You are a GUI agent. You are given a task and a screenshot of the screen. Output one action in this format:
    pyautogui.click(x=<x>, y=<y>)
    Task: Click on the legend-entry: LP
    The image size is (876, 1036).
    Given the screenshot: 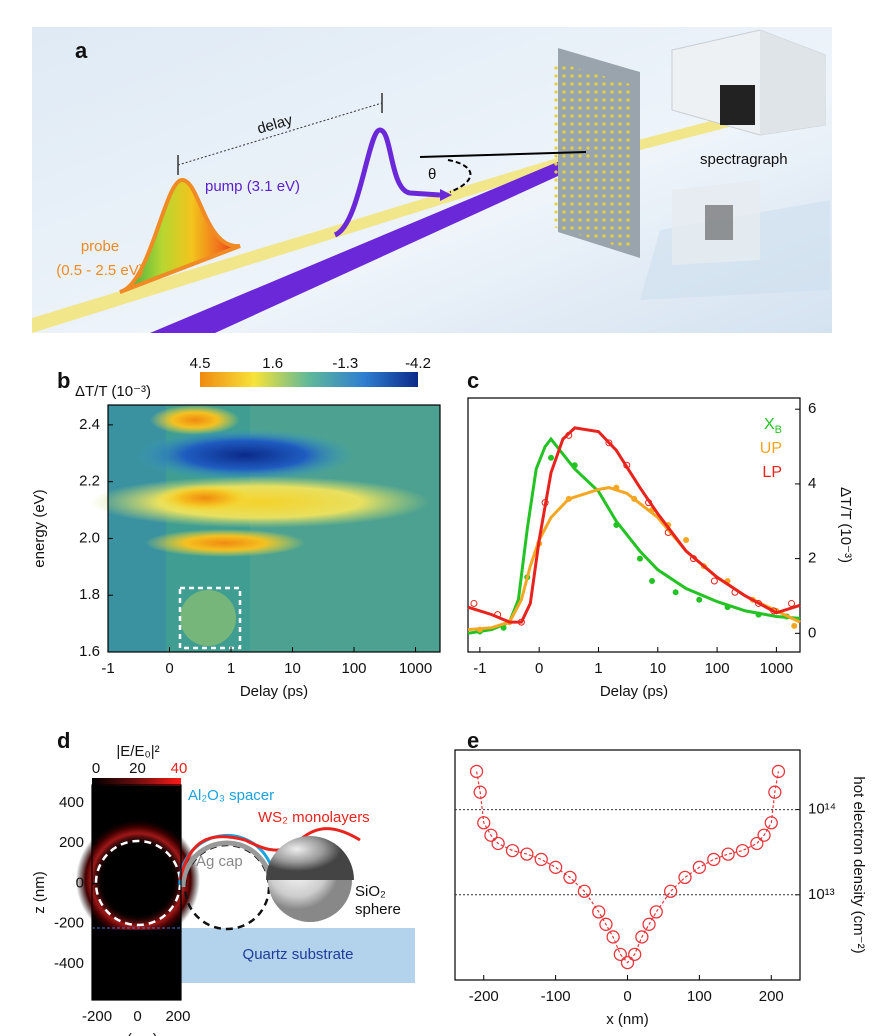 What is the action you would take?
    pyautogui.click(x=772, y=472)
    